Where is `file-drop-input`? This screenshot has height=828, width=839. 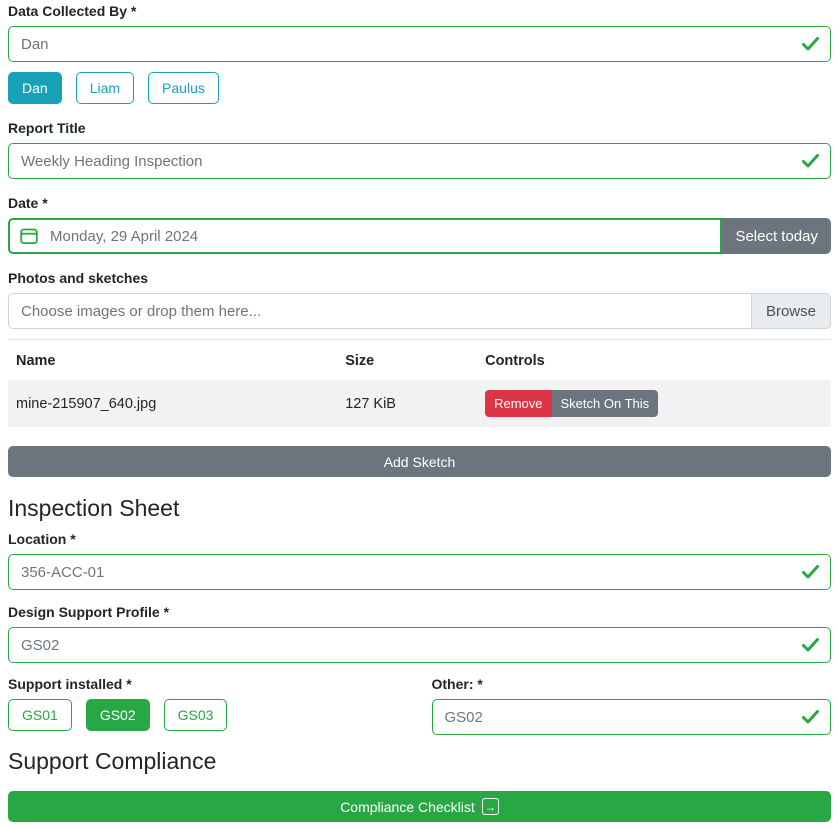
file-drop-input is located at coordinates (379, 311).